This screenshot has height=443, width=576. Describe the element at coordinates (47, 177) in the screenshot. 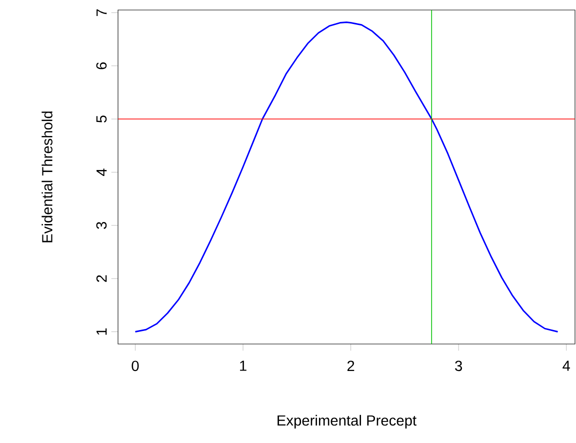

I see `y-axis-title: Evidential Threshold` at that location.